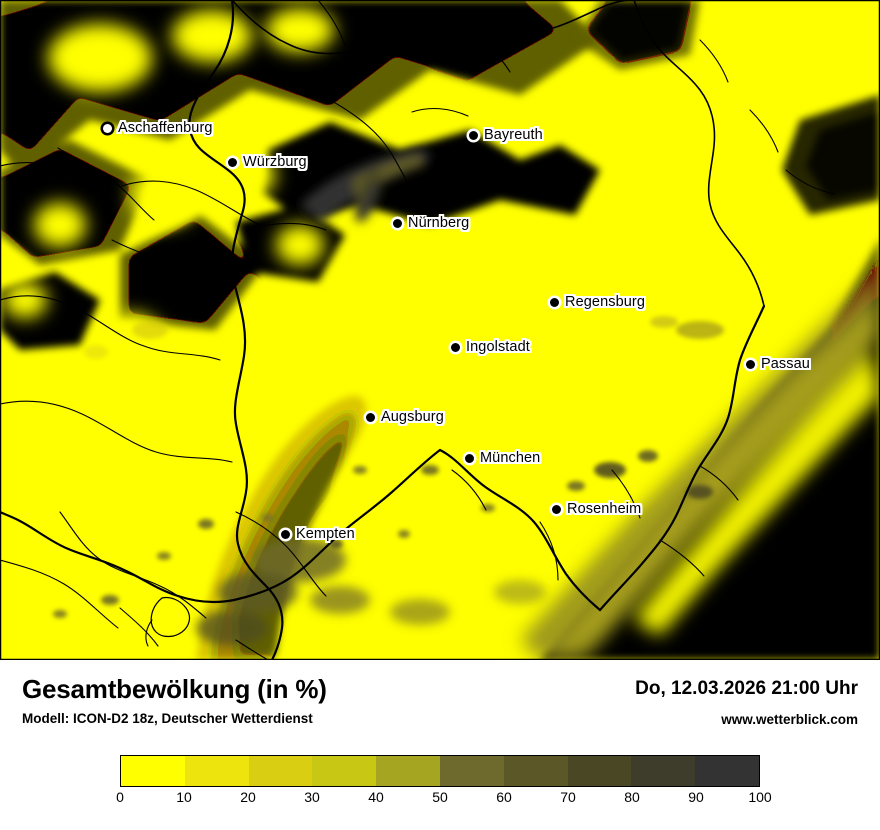 The width and height of the screenshot is (880, 830). I want to click on city-marker: Passau, so click(778, 364).